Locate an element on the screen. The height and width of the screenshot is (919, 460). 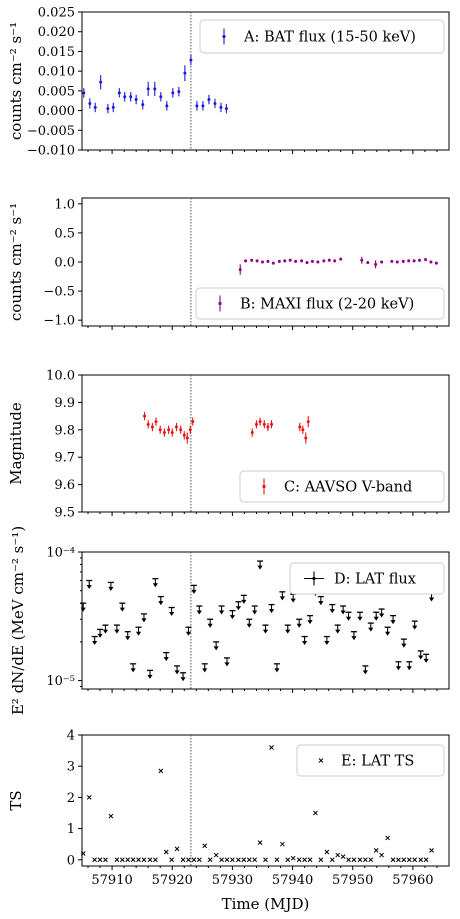
y-tick-label: 3 is located at coordinates (71, 767).